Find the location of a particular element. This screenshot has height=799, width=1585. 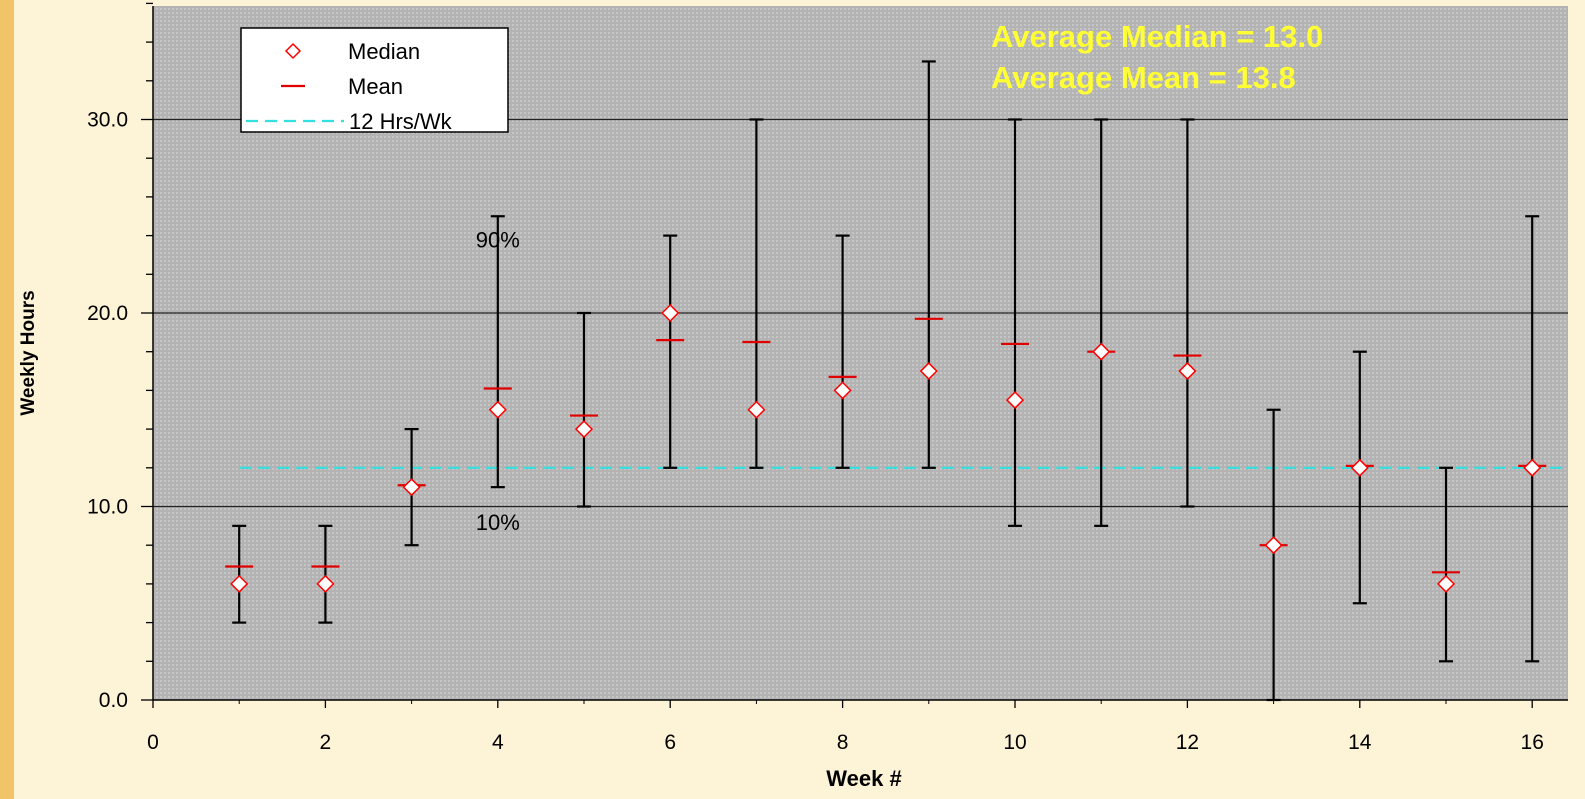

y-tick-label: 30.0 is located at coordinates (107, 120).